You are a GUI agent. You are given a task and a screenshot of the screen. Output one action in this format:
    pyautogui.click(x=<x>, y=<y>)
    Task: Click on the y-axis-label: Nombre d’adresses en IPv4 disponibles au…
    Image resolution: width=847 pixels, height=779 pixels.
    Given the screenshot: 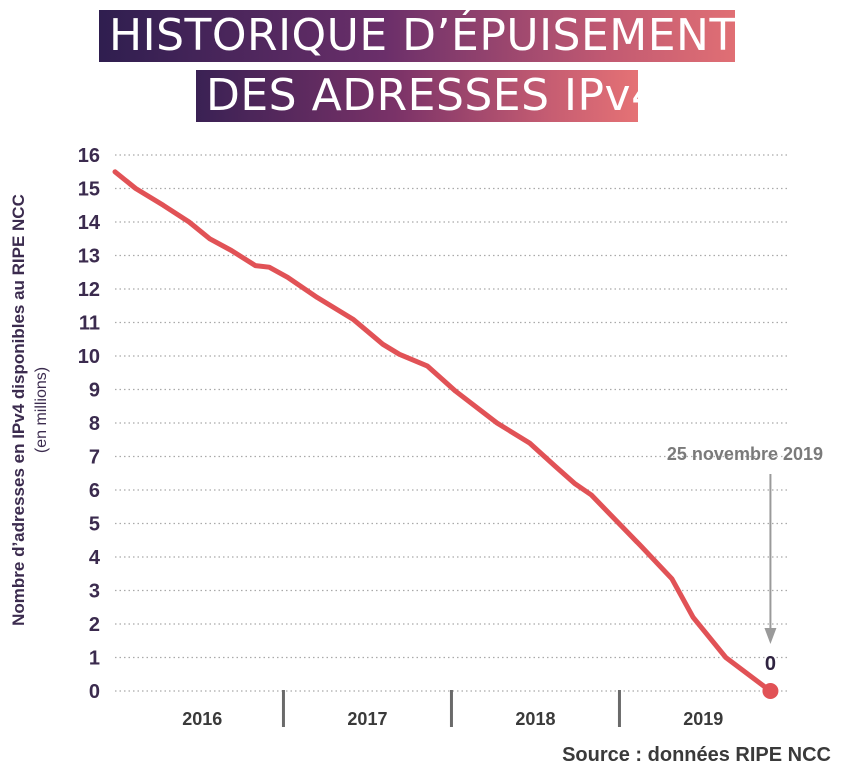 What is the action you would take?
    pyautogui.click(x=18, y=410)
    